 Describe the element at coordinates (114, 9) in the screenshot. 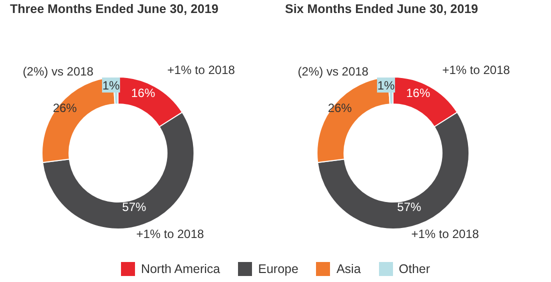

I see `chart-title: Three Months Ended June 30, 2019` at that location.